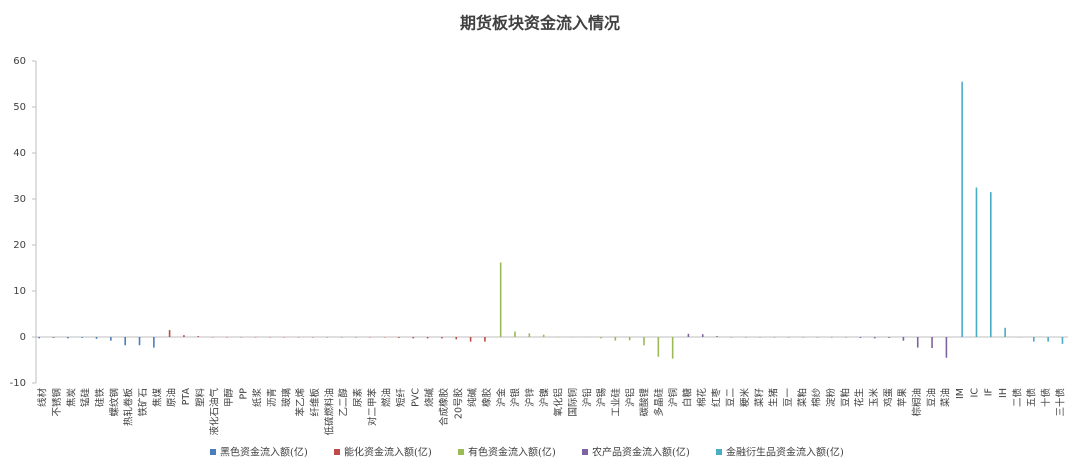  What do you see at coordinates (540, 23) in the screenshot?
I see `chart-title: 期货板块资金流入情况` at bounding box center [540, 23].